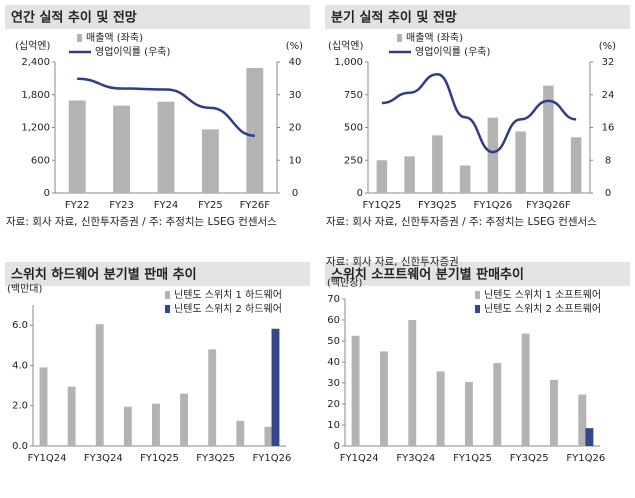 Image resolution: width=635 pixels, height=498 pixels. Describe the element at coordinates (228, 294) in the screenshot. I see `legend-label: 닌텐도 스위치 1 하드웨어` at that location.